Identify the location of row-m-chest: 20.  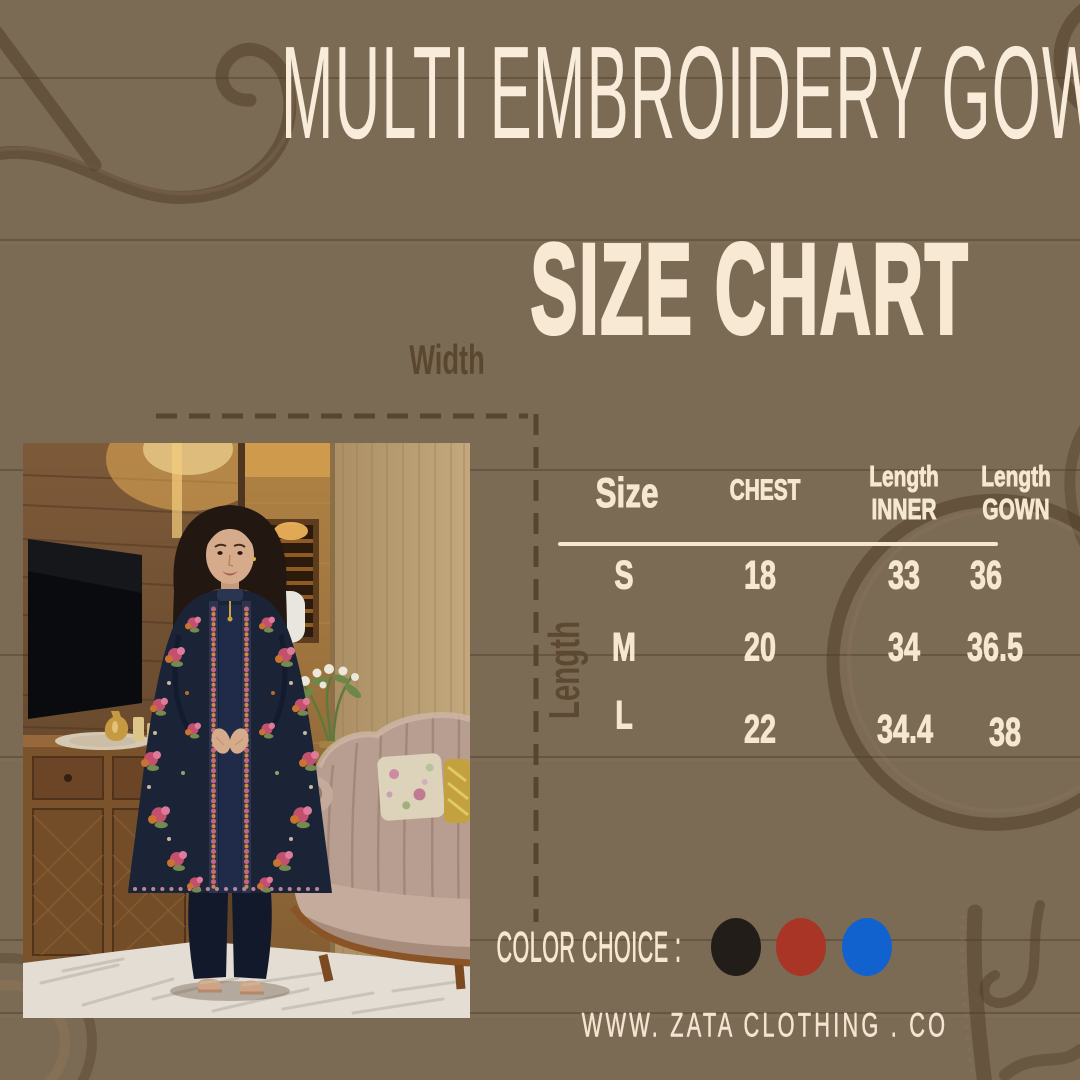
(760, 647).